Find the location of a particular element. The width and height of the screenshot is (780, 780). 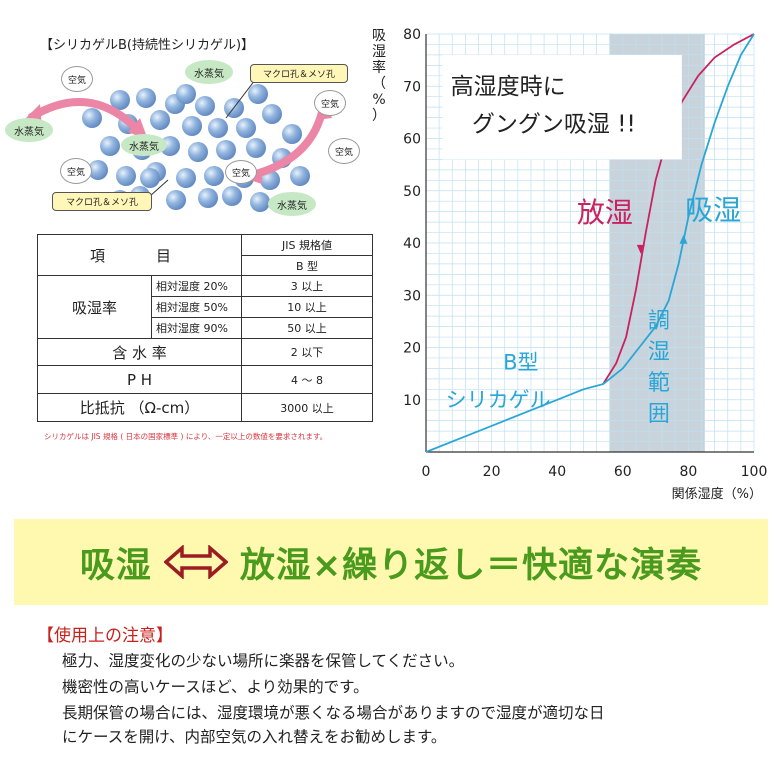

note-line: にケースを開け、内部空気の入れ替えをお勧めします。 is located at coordinates (254, 737).